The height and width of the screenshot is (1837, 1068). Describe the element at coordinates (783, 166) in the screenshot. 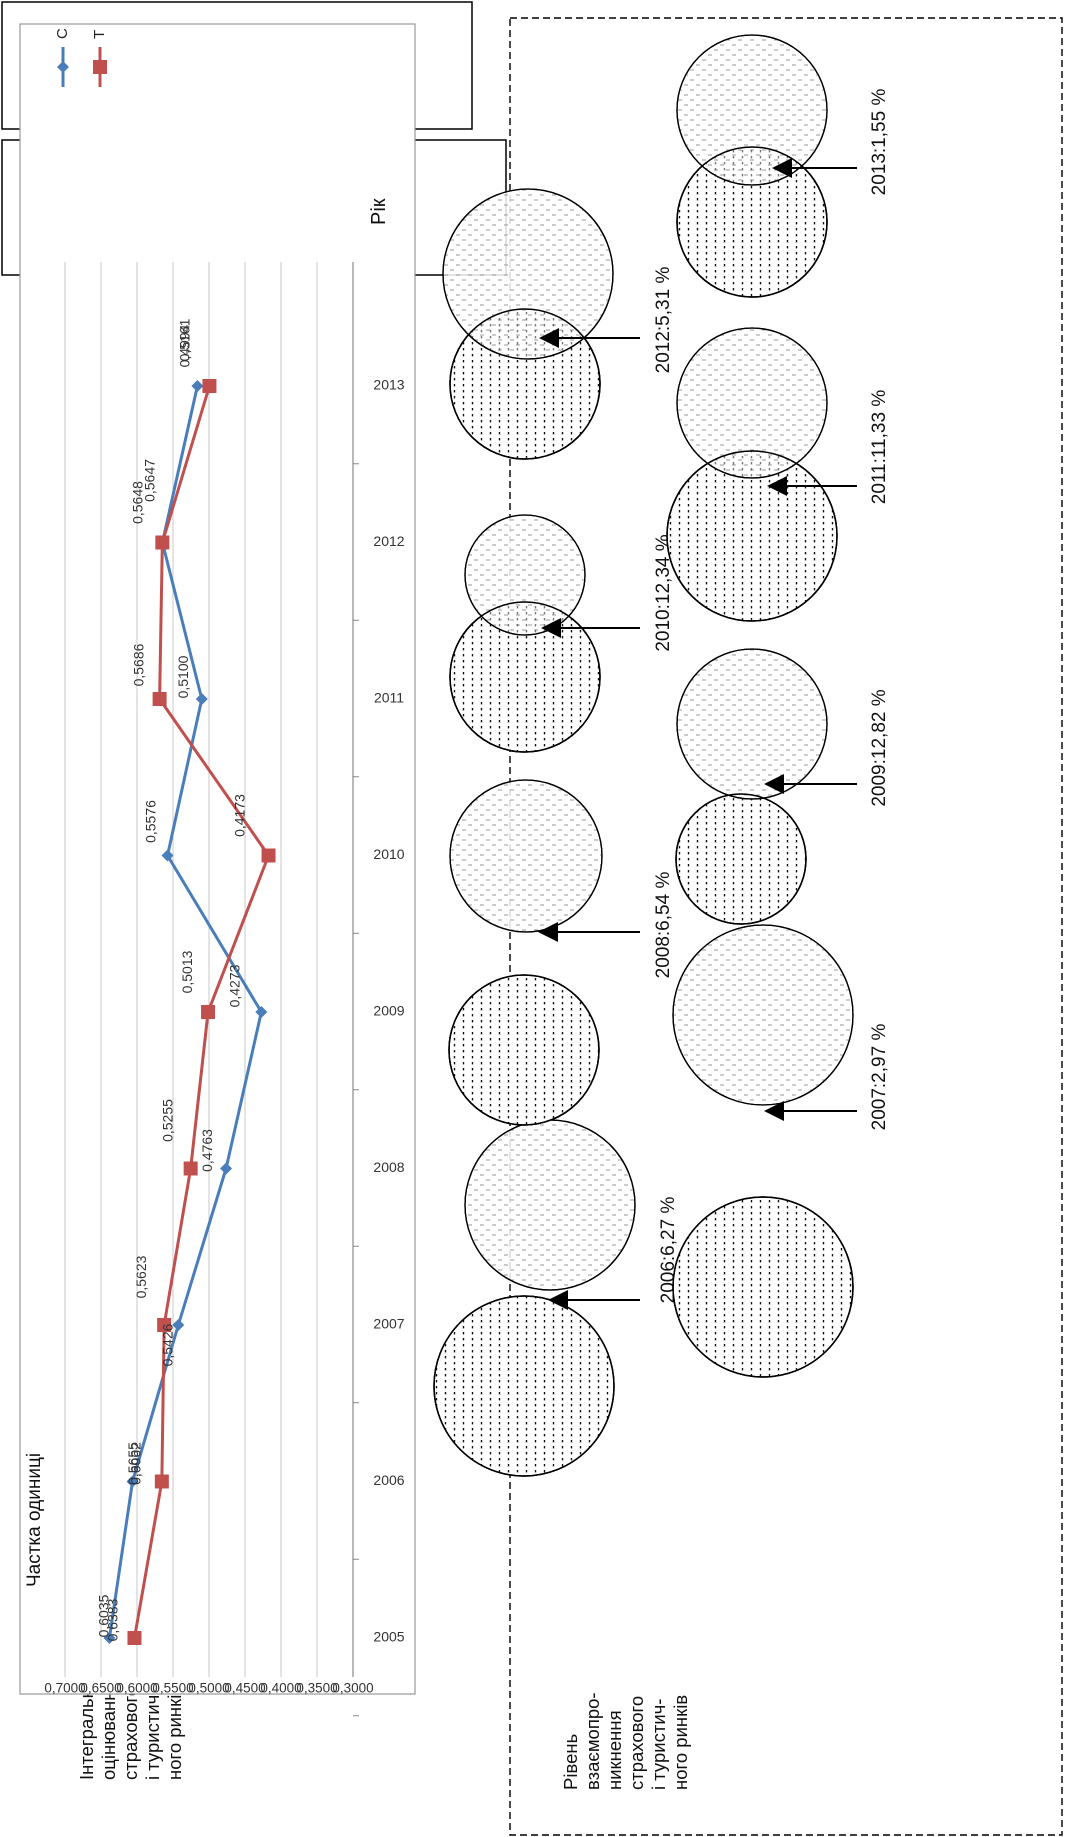

I see `venn-2013: 2013:1,55 %` at that location.